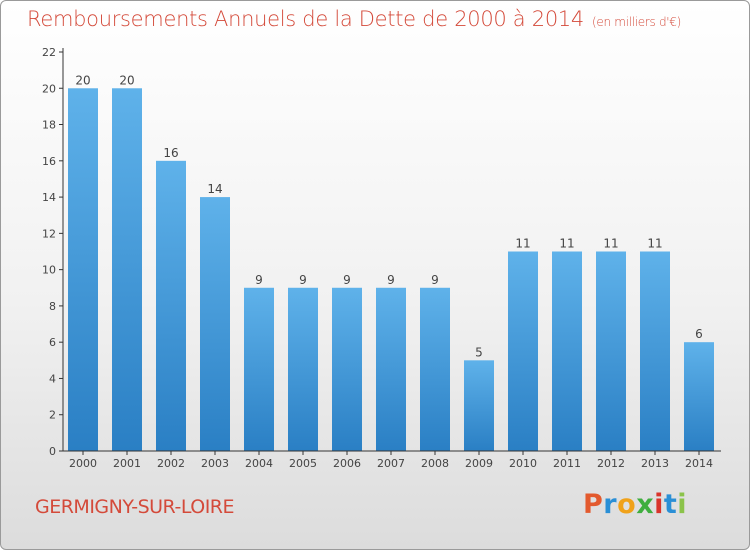  I want to click on x-tick-label: 2014, so click(699, 463).